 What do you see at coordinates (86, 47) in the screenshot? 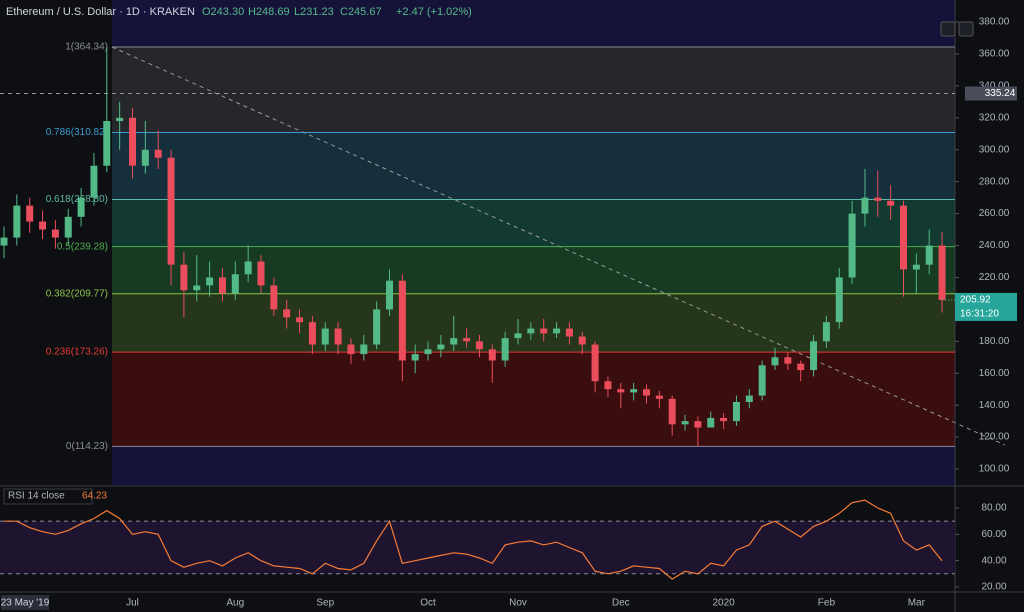
I see `fib-label: 1(364.34)` at bounding box center [86, 47].